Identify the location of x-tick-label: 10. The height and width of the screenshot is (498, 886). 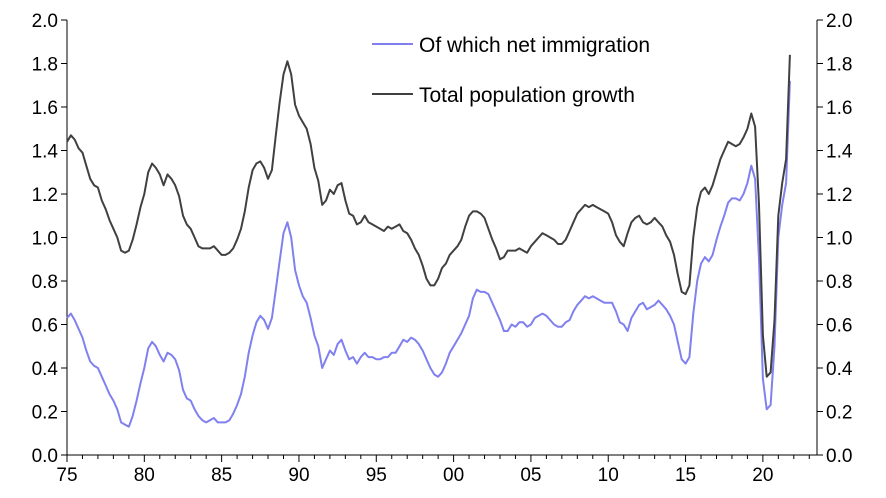
(608, 475).